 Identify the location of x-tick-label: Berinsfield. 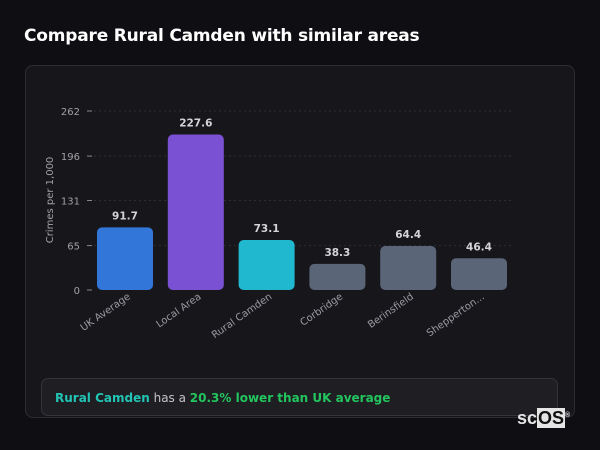
(391, 310).